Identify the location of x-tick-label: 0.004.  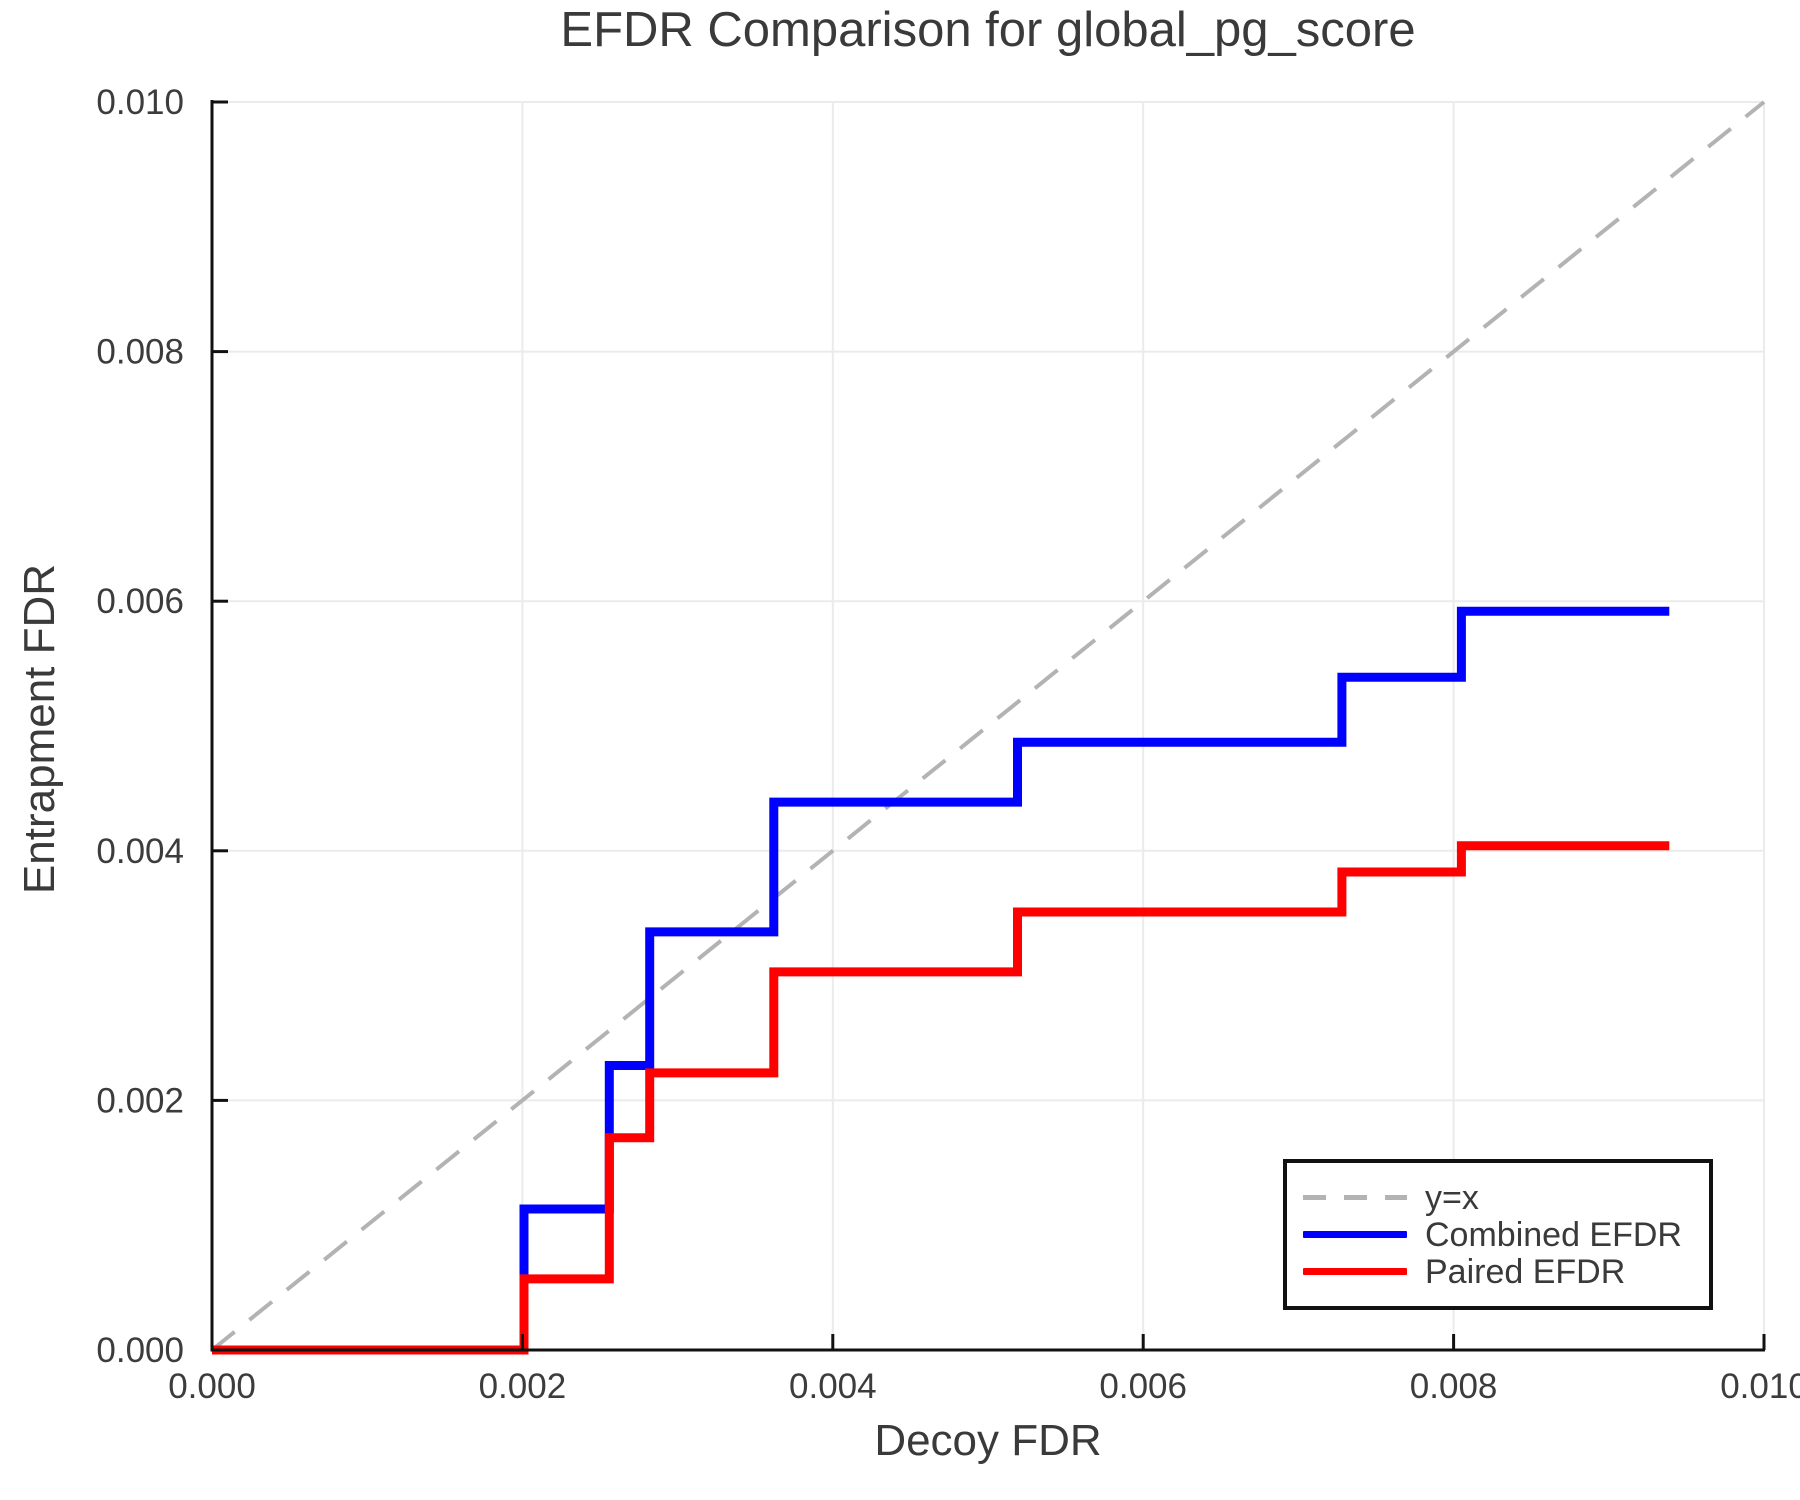
(833, 1386).